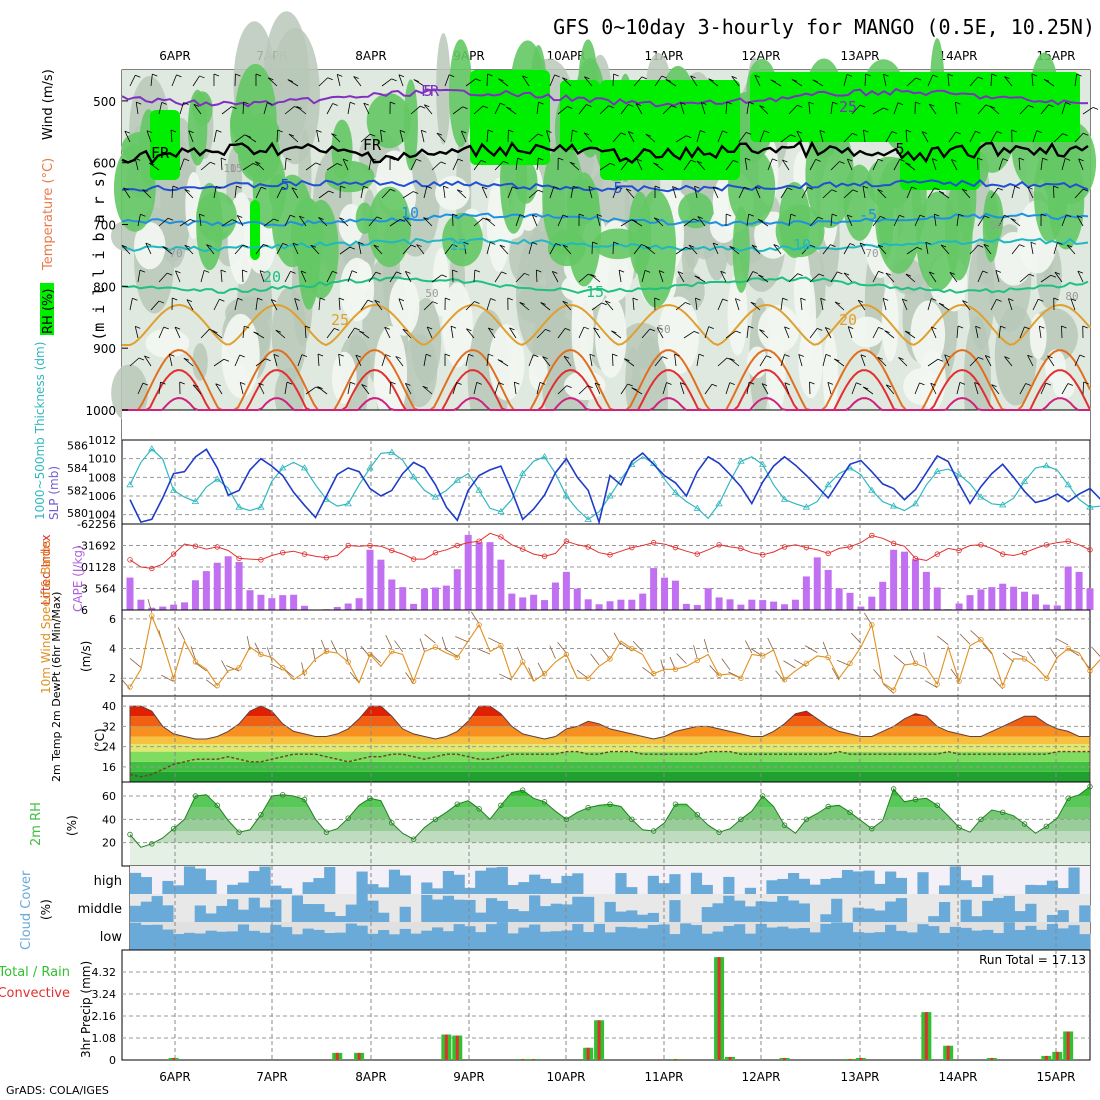  What do you see at coordinates (255, 230) in the screenshot?
I see `rh-shade-bright` at bounding box center [255, 230].